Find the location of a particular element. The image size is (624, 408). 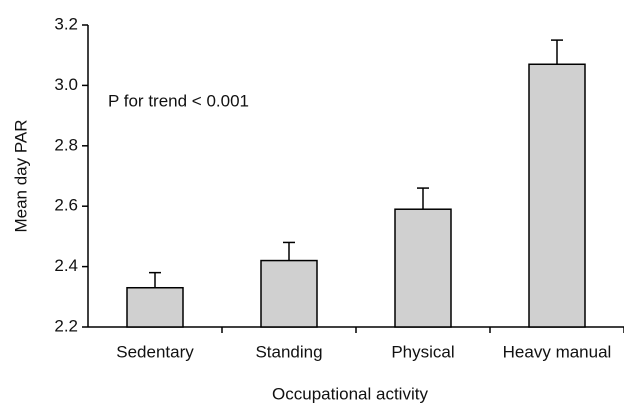

y-tick-label: 2.4 is located at coordinates (66, 265).